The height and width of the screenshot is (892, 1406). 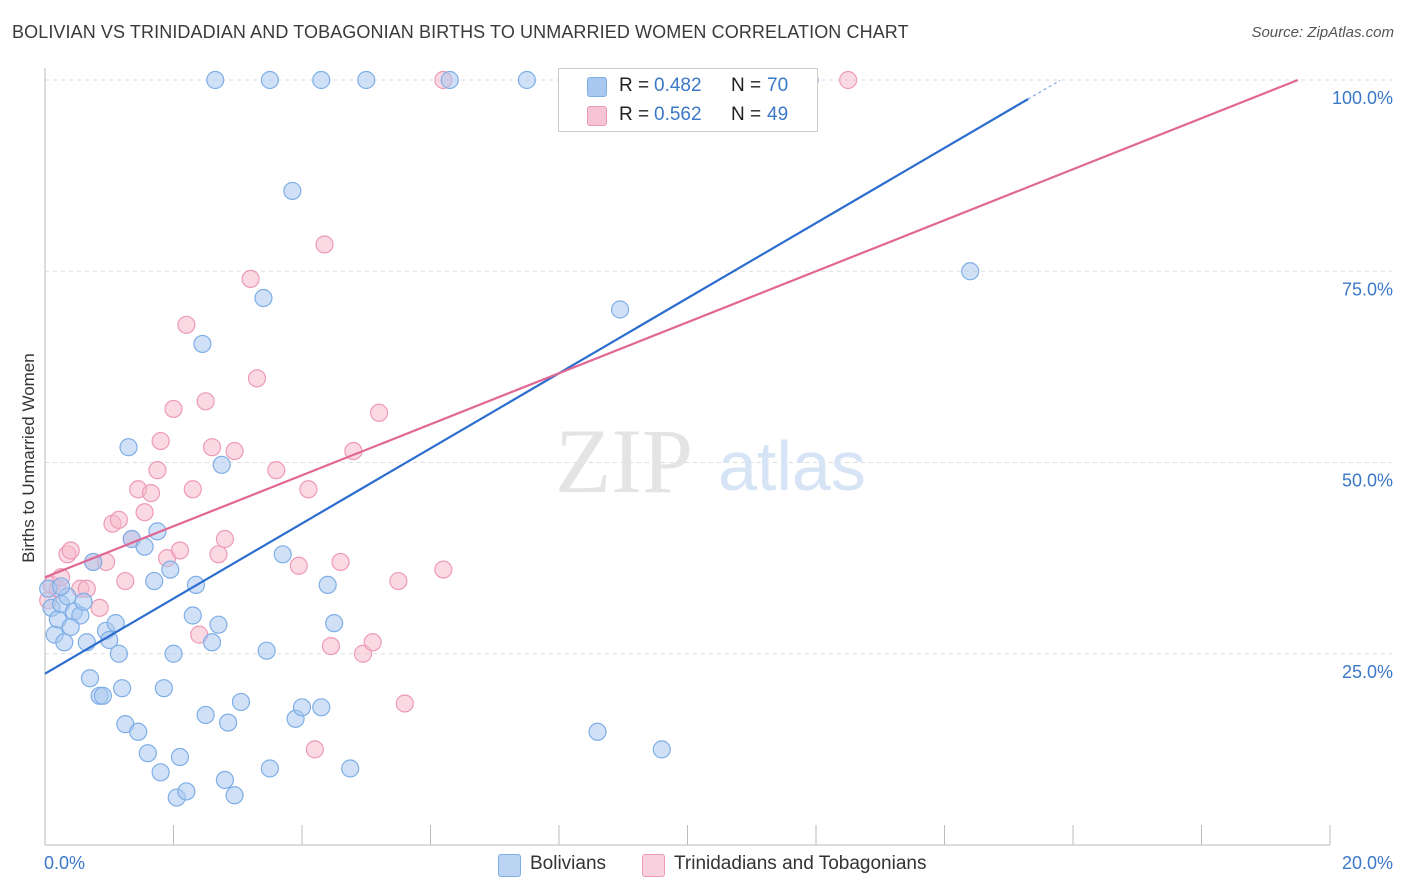 What do you see at coordinates (1367, 289) in the screenshot?
I see `y-tick-label: 75.0%` at bounding box center [1367, 289].